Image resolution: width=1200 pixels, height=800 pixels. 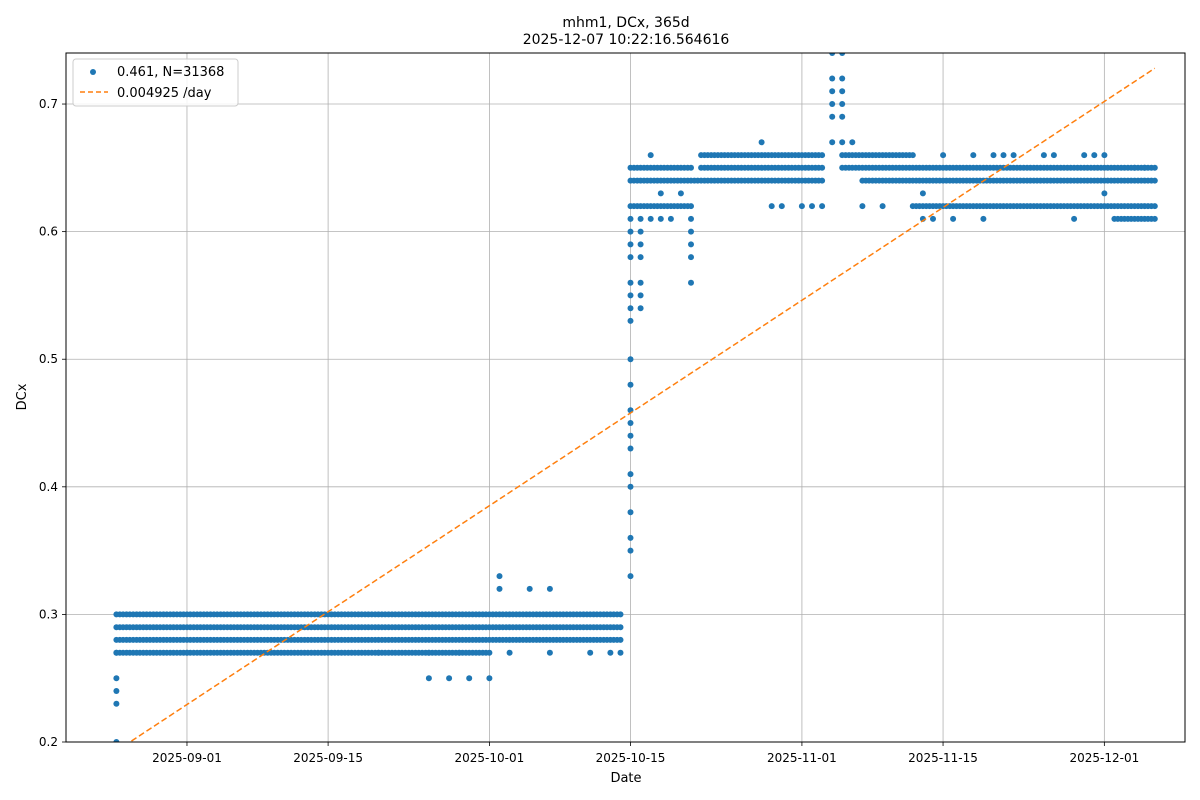 What do you see at coordinates (93, 72) in the screenshot?
I see `legend-marker-points` at bounding box center [93, 72].